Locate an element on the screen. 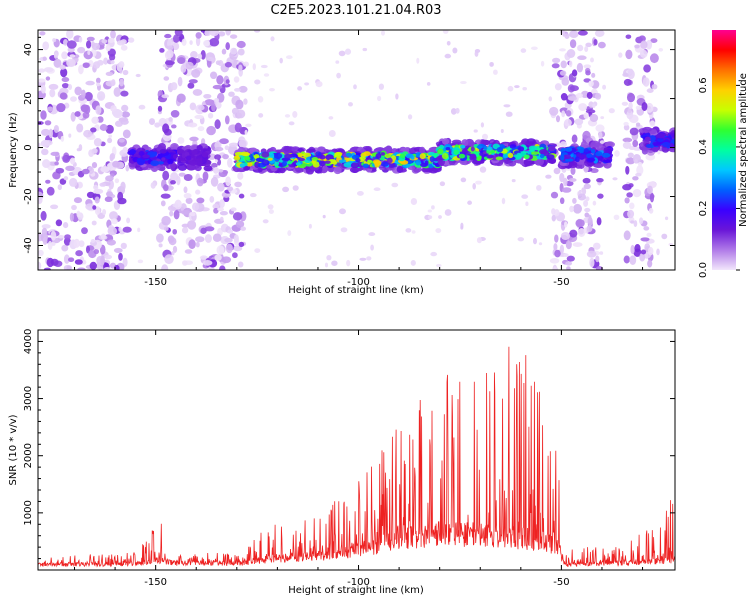  spectrogram-y-label: Frequency (Hz) is located at coordinates (13, 150).